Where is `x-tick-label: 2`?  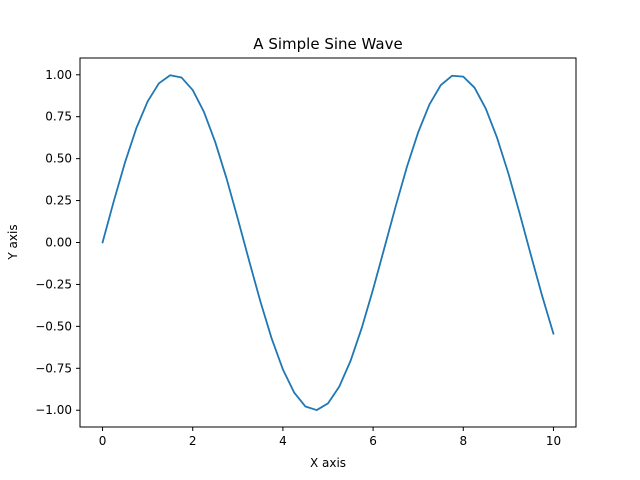 x-tick-label: 2 is located at coordinates (193, 441).